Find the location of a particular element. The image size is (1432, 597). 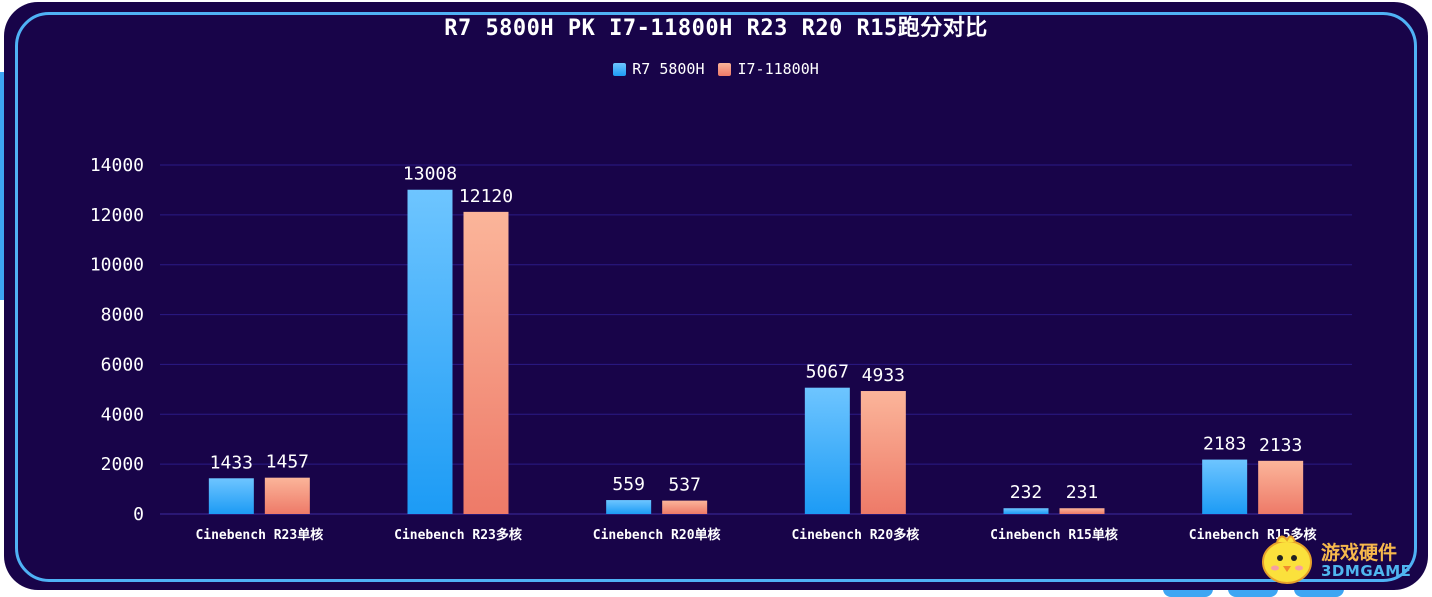

data-label-series-2: 12120 is located at coordinates (486, 196).